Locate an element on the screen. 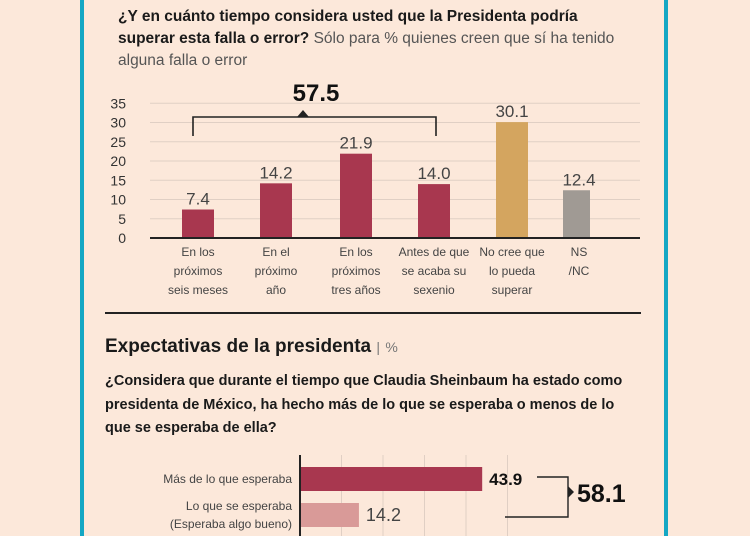  category-label: (Esperaba algo bueno) is located at coordinates (231, 524).